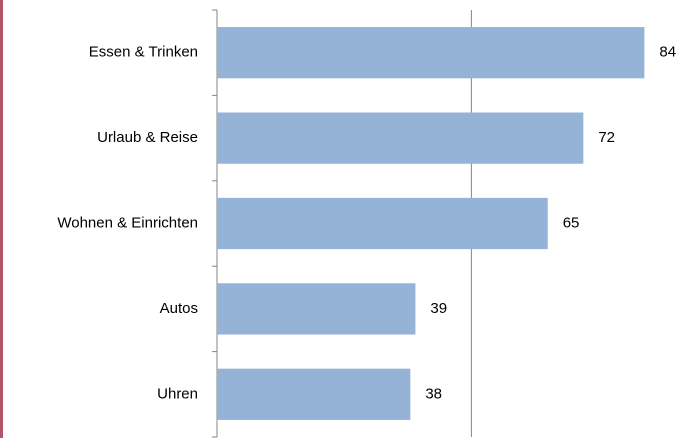 Image resolution: width=683 pixels, height=438 pixels. Describe the element at coordinates (438, 308) in the screenshot. I see `value-label: 39` at that location.